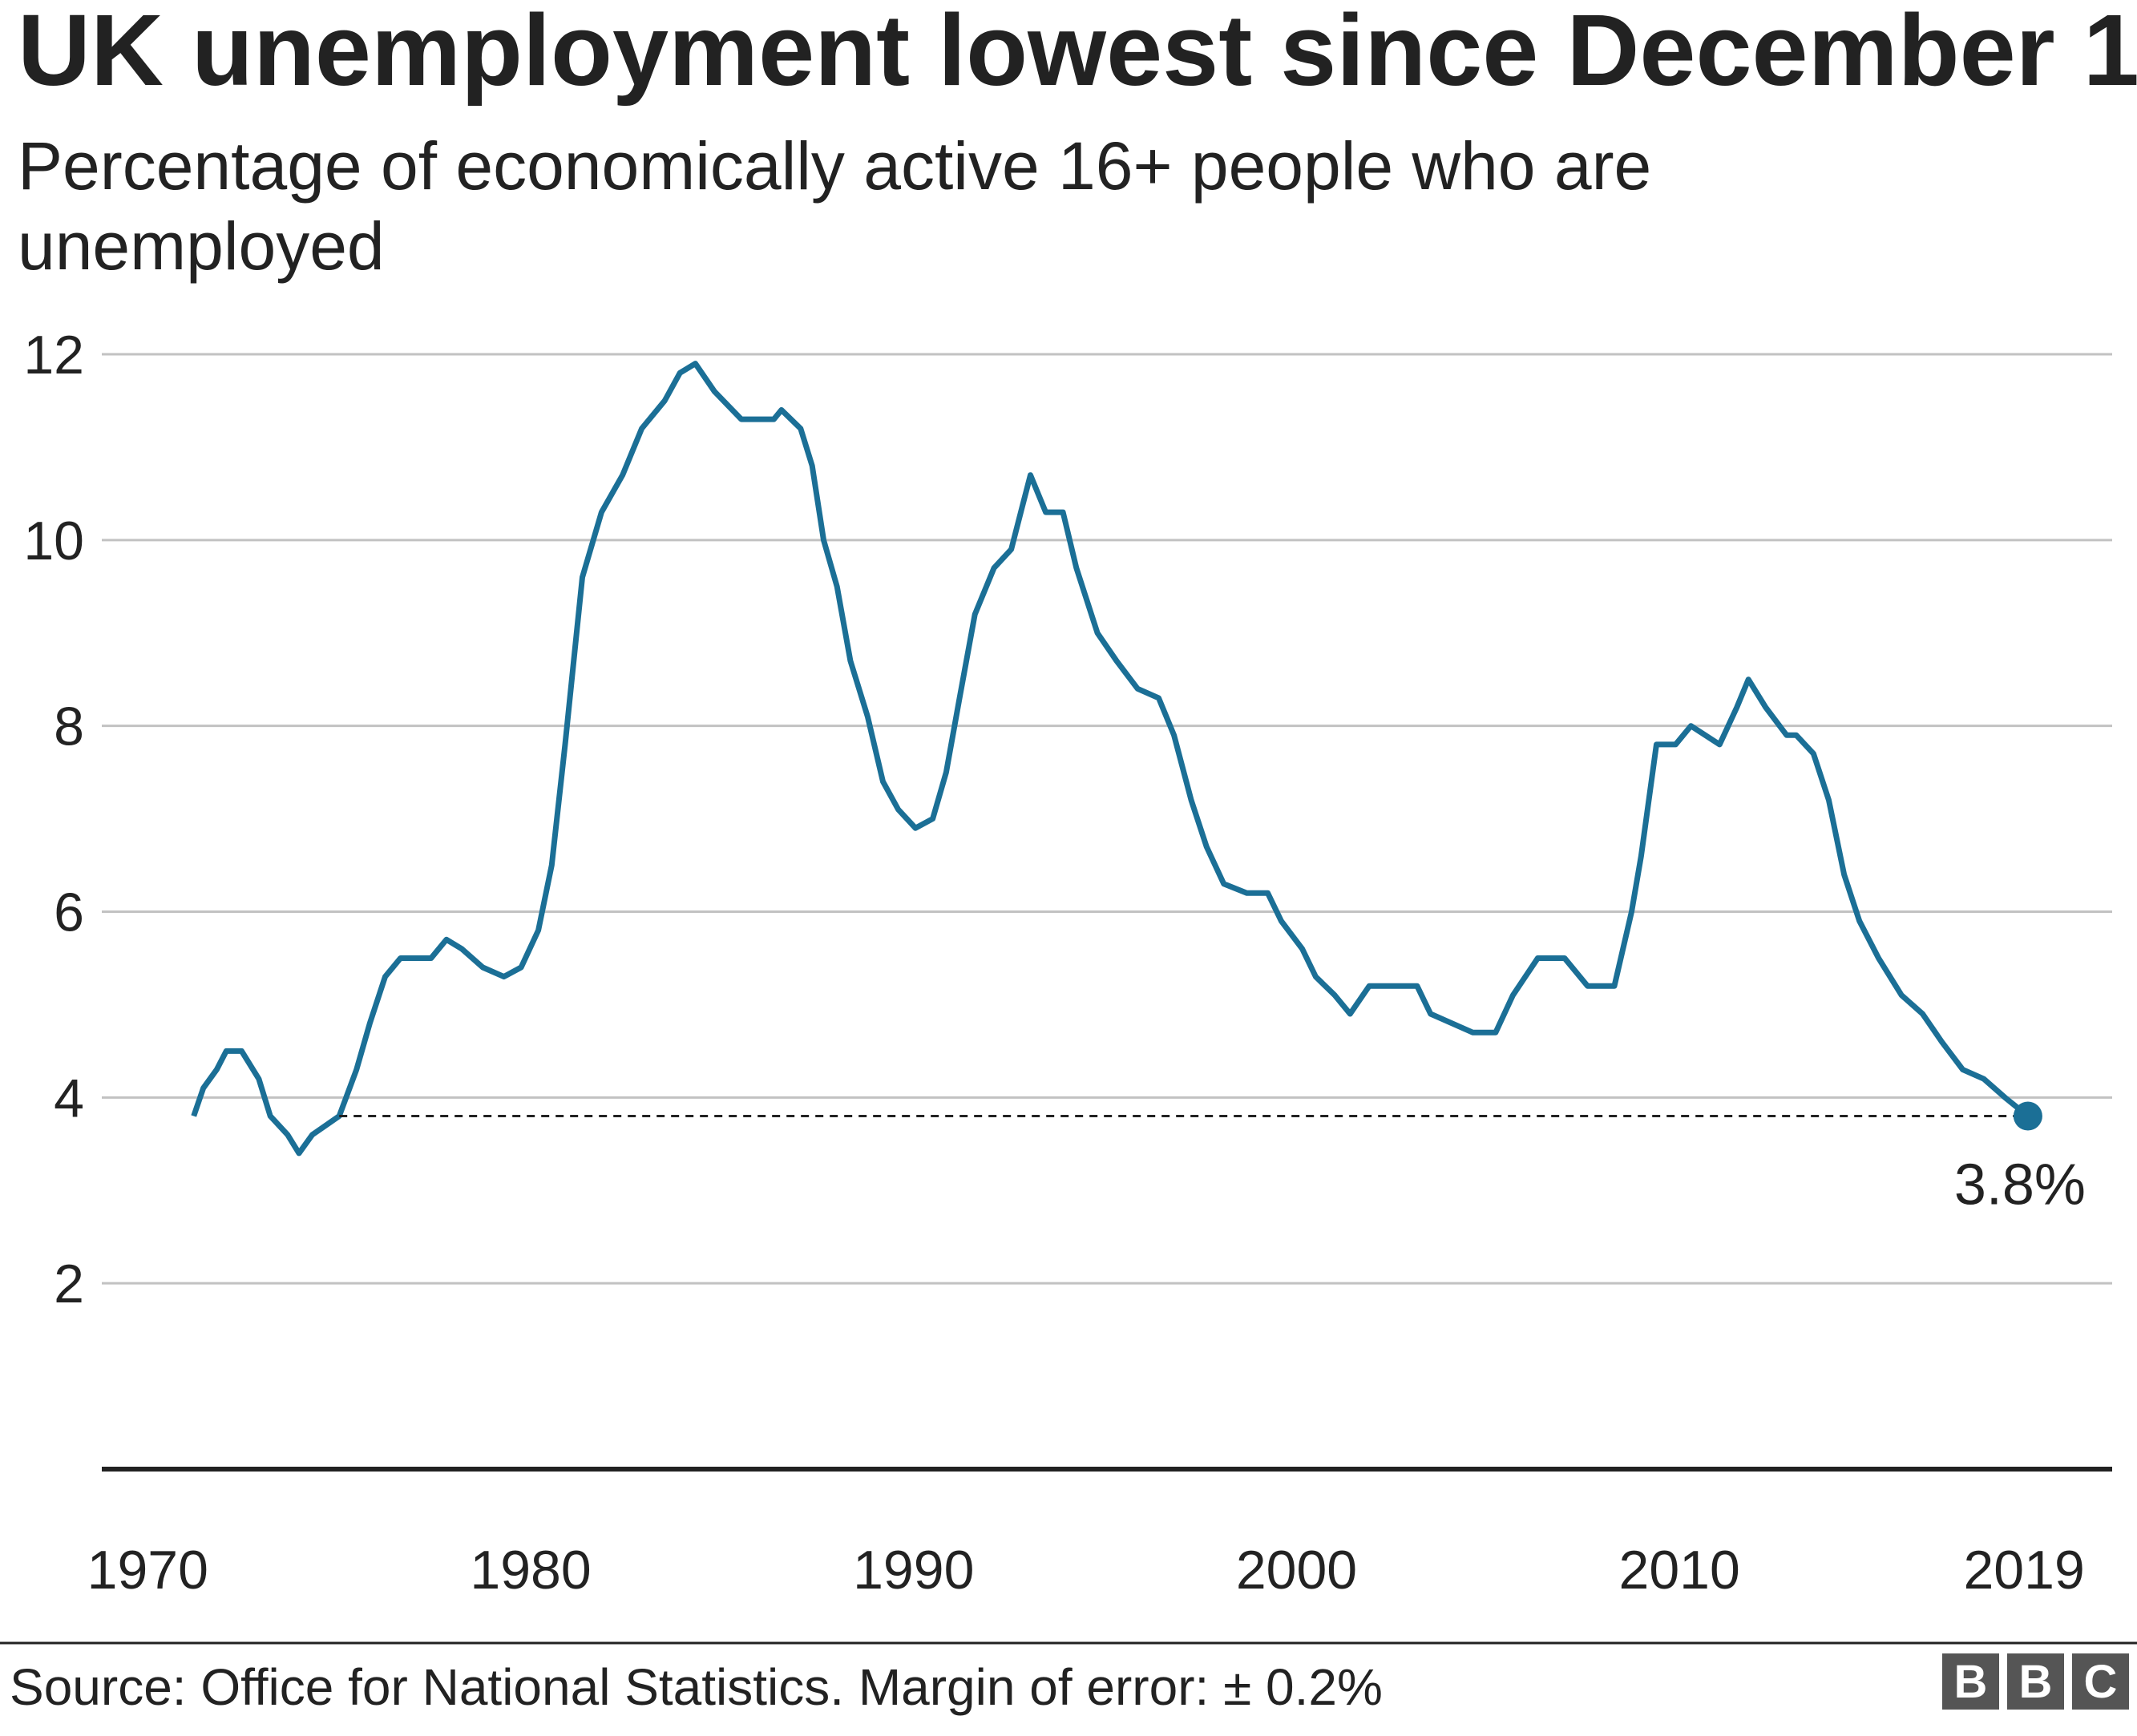  Describe the element at coordinates (2020, 1185) in the screenshot. I see `annotation-label: 3.8%` at that location.